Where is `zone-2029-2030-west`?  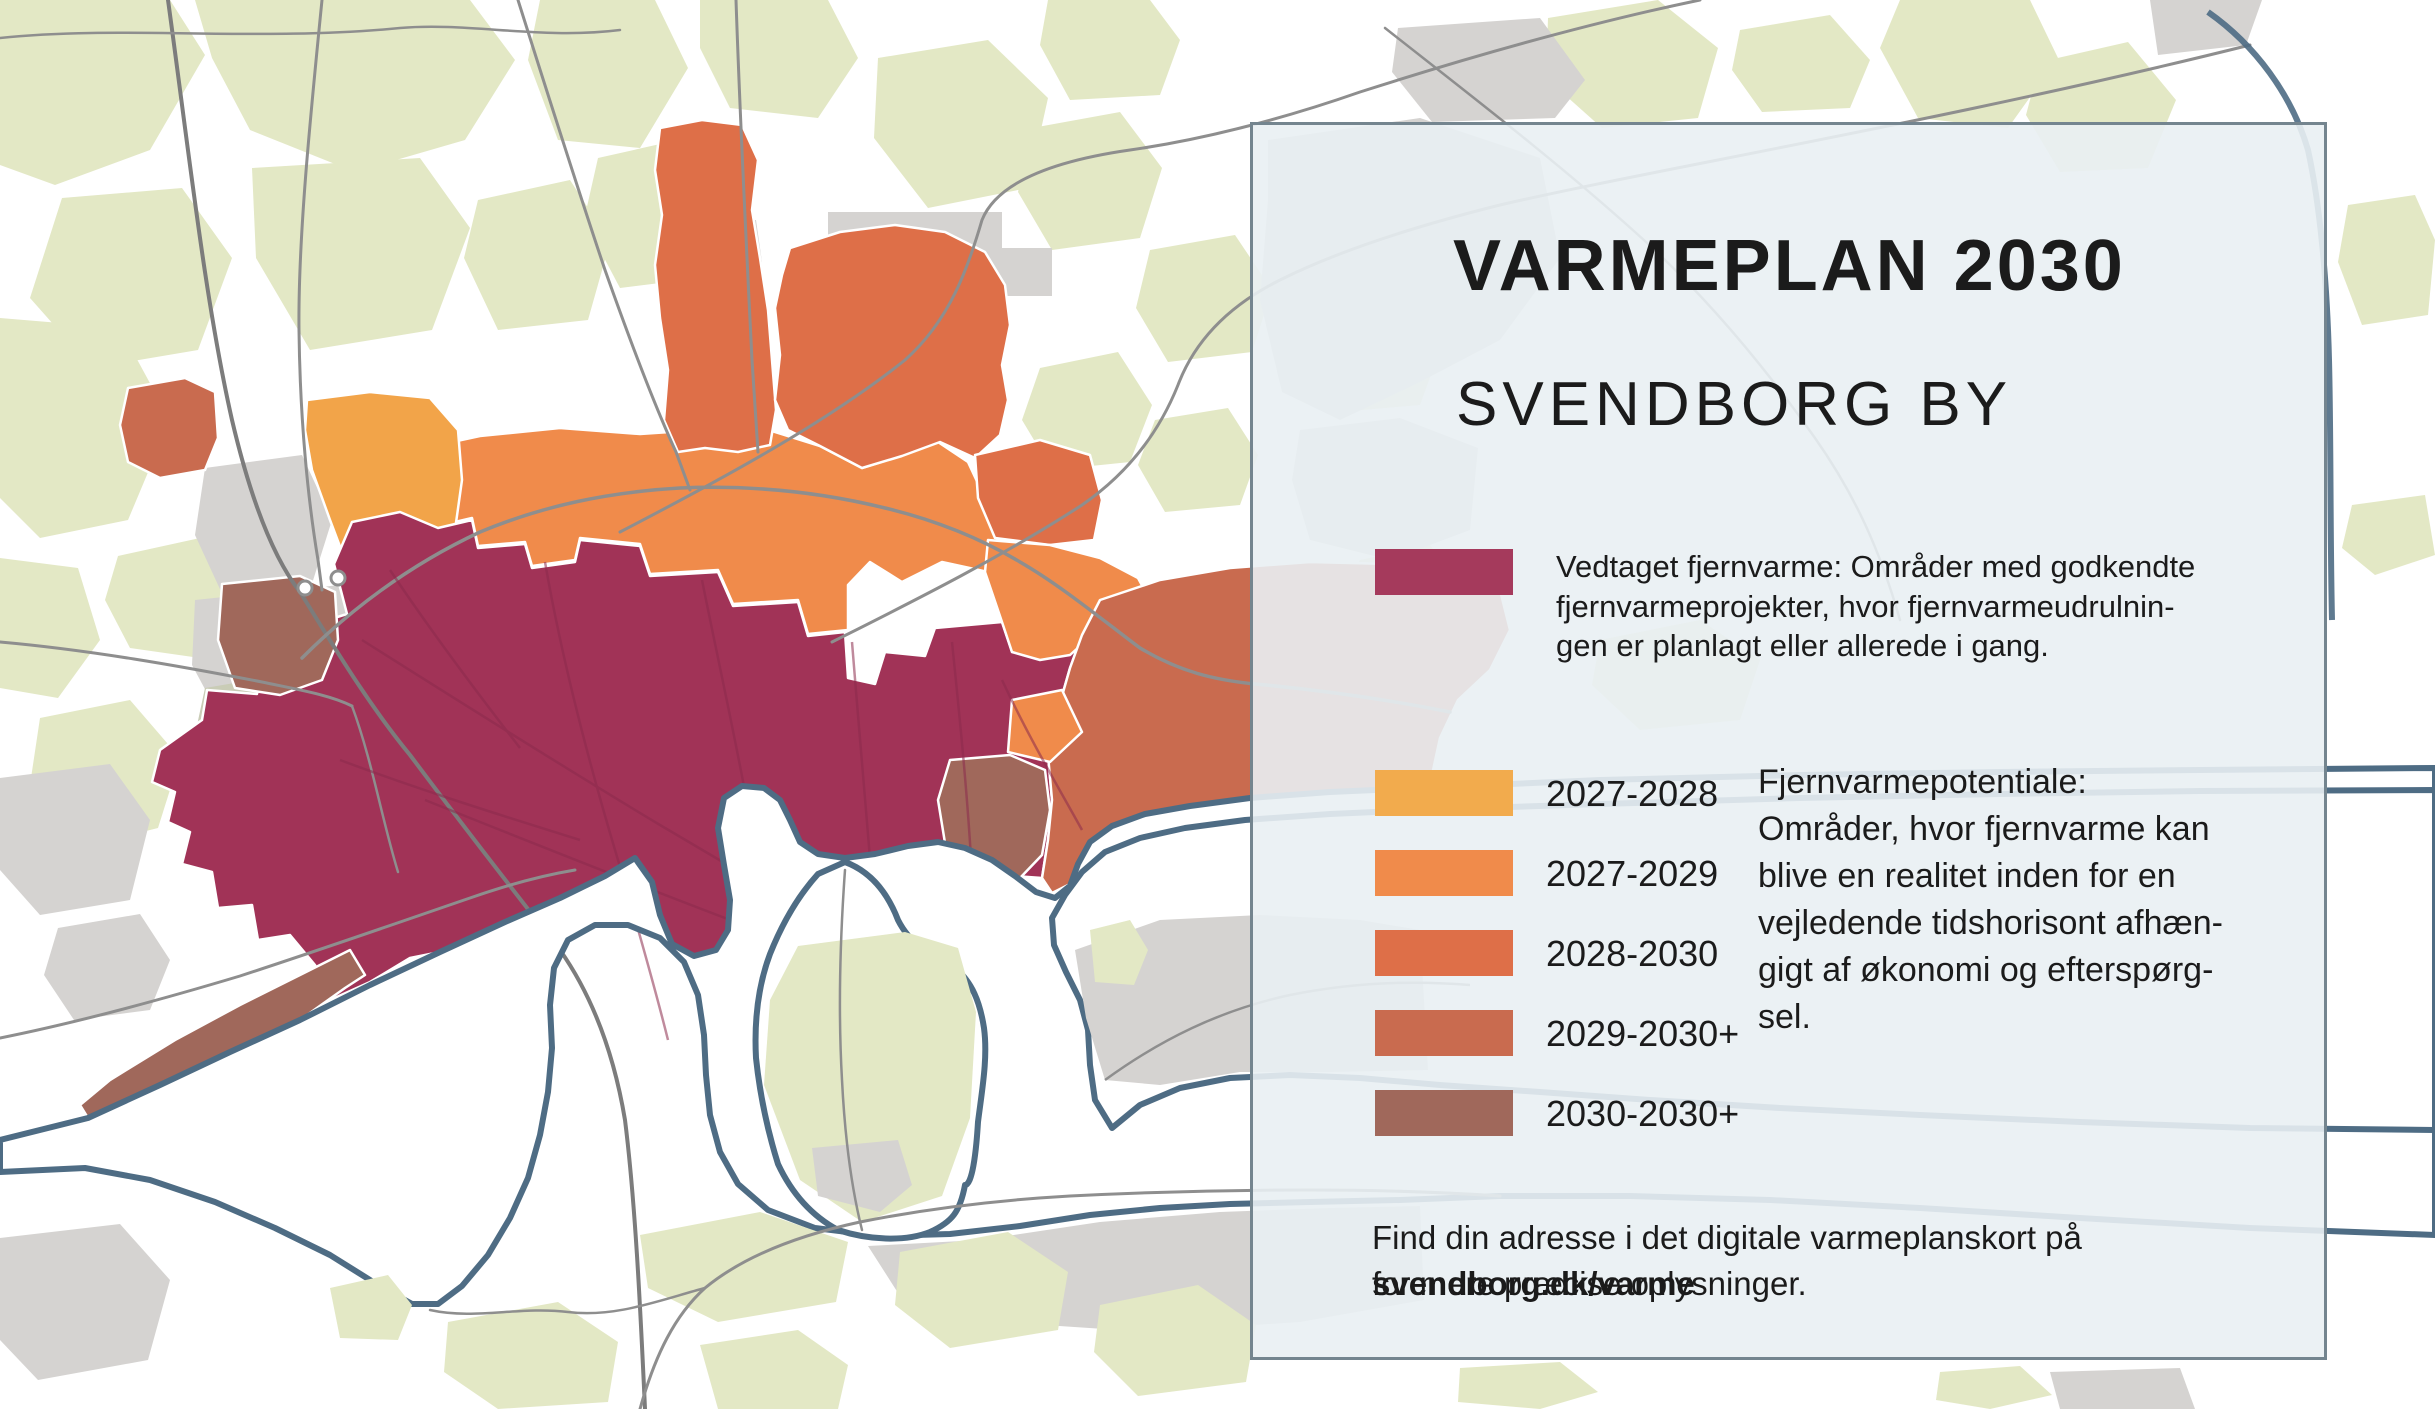 zone-2029-2030-west is located at coordinates (169, 428).